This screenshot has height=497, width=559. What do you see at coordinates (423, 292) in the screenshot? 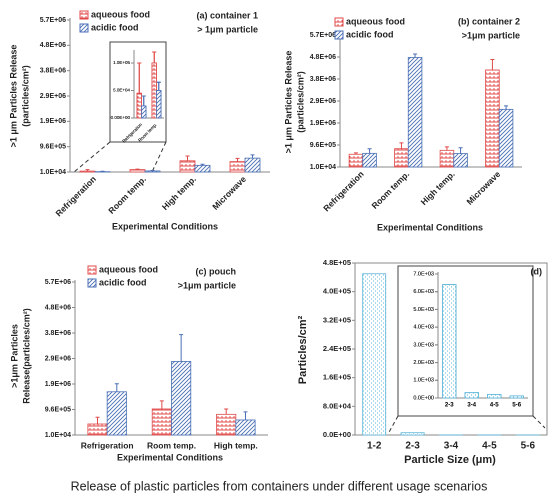
I see `y-tick-label: 6.0E+03` at bounding box center [423, 292].